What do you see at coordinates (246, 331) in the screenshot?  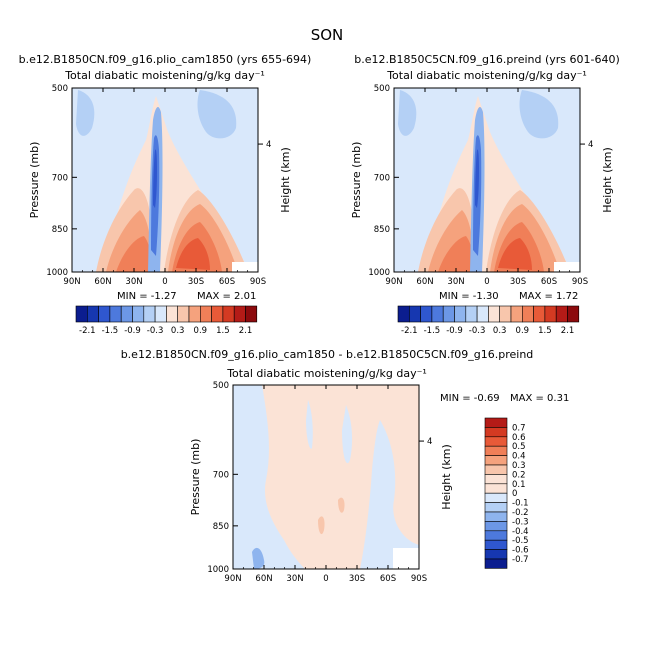 I see `colorbar-label: 2.1` at bounding box center [246, 331].